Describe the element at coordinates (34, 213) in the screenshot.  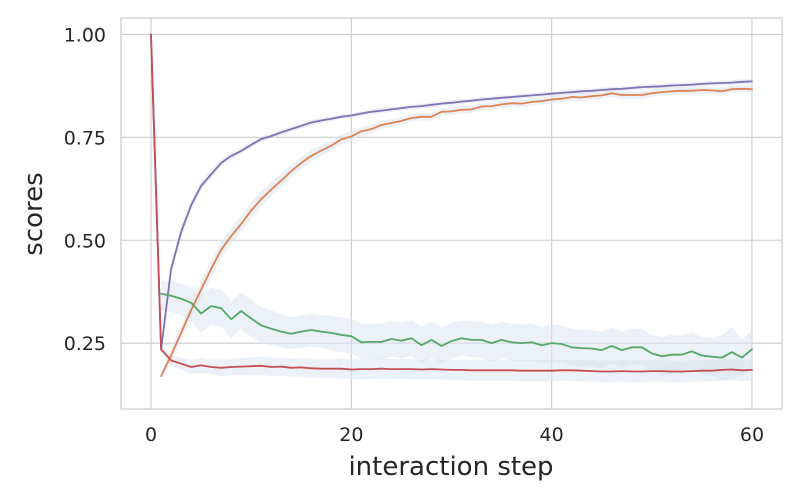
I see `y-axis-label: scores` at that location.